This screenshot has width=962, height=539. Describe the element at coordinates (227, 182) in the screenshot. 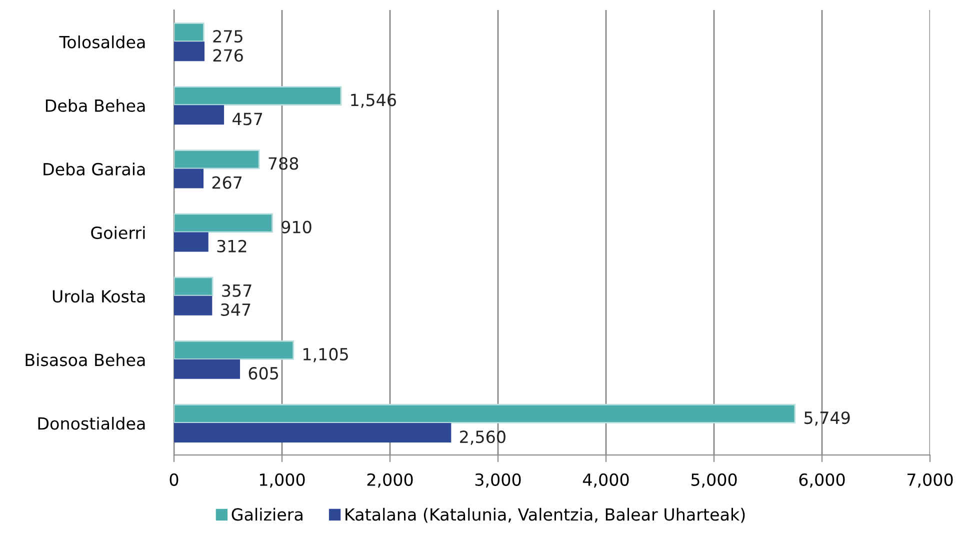

I see `data-label: 267` at that location.